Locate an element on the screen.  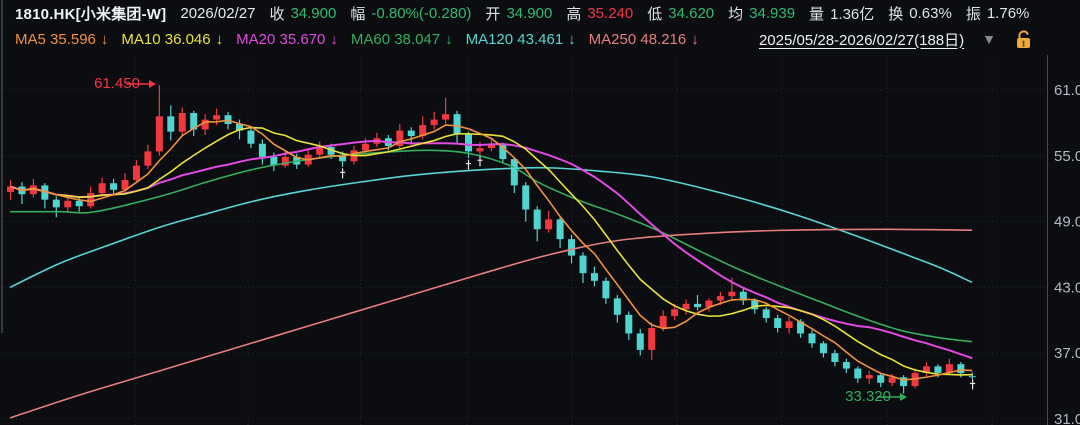
quote-field-value: 0.63% is located at coordinates (930, 13).